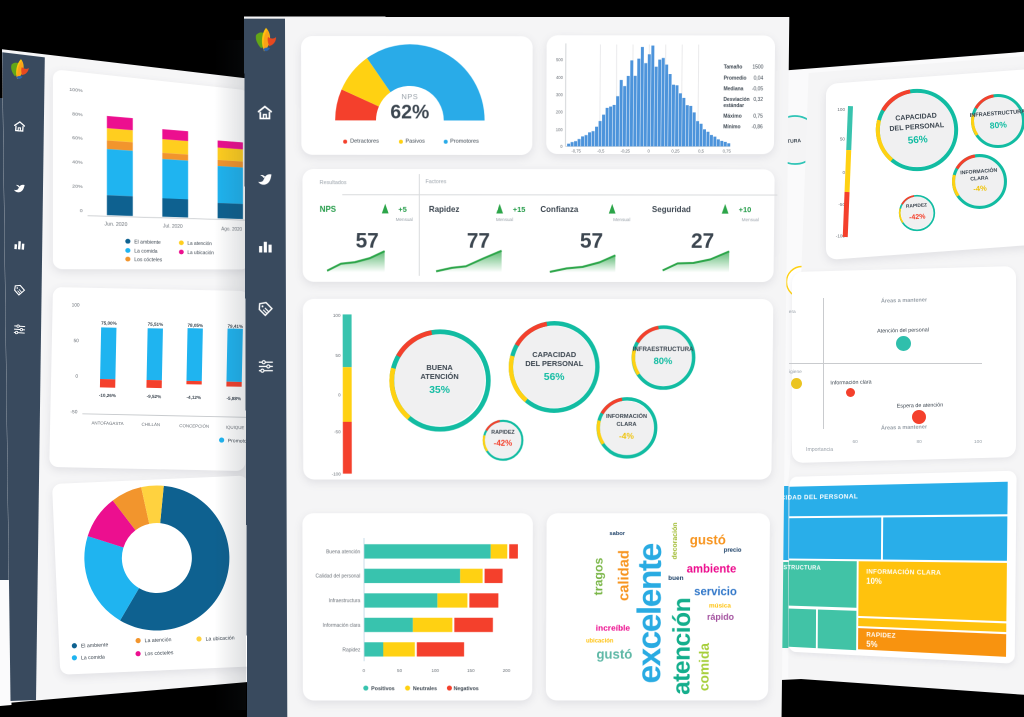  Describe the element at coordinates (736, 100) in the screenshot. I see `svg-text: Desviación` at that location.